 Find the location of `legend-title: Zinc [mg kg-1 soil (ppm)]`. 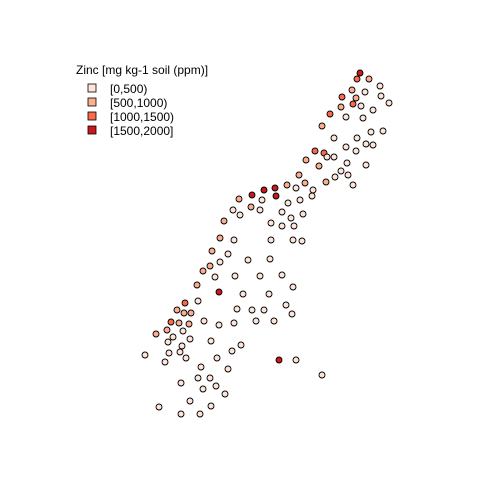

legend-title: Zinc [mg kg-1 soil (ppm)] is located at coordinates (142, 70).